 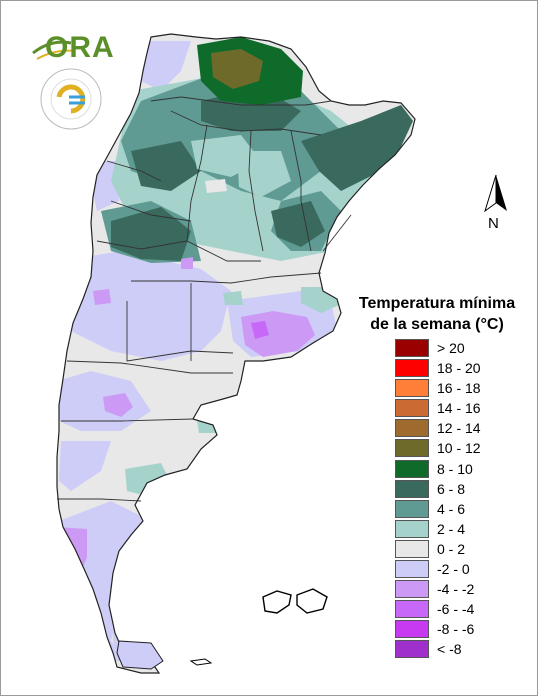 What do you see at coordinates (54, 50) in the screenshot?
I see `ora-logo-icon` at bounding box center [54, 50].